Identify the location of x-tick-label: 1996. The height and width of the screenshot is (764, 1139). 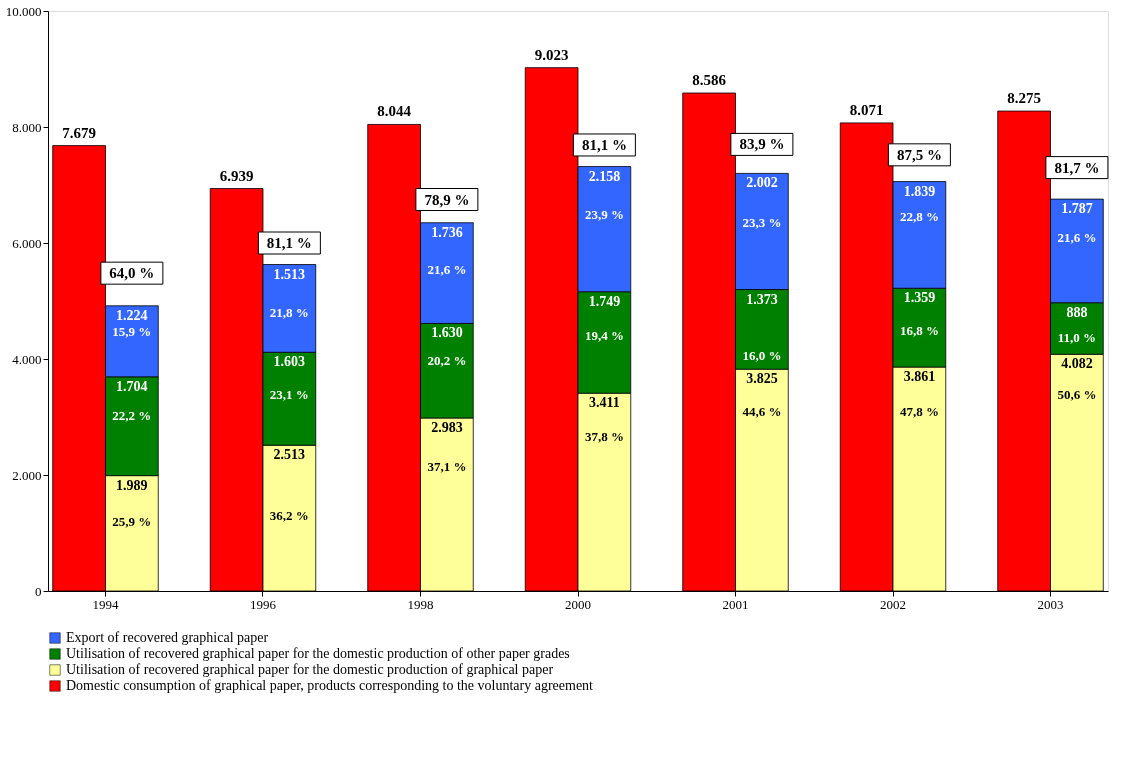
(263, 604).